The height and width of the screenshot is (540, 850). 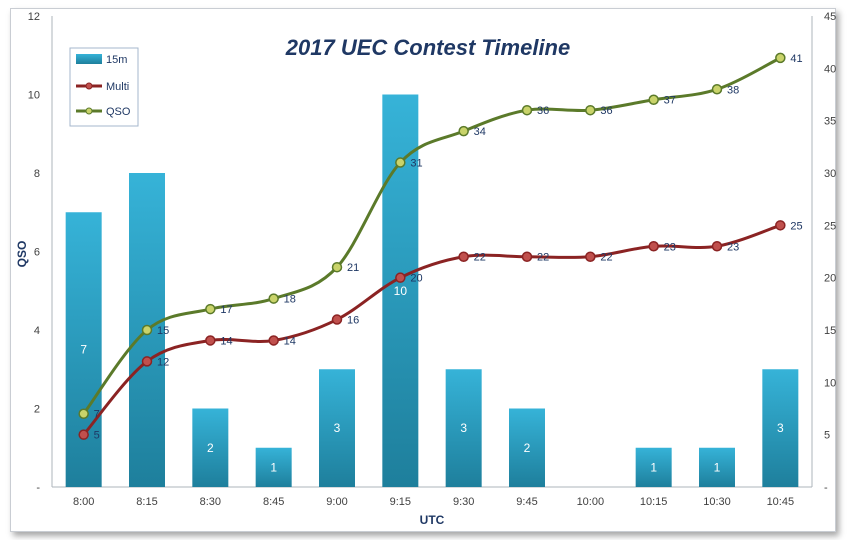 I want to click on point-label-qso: 7, so click(x=97, y=415).